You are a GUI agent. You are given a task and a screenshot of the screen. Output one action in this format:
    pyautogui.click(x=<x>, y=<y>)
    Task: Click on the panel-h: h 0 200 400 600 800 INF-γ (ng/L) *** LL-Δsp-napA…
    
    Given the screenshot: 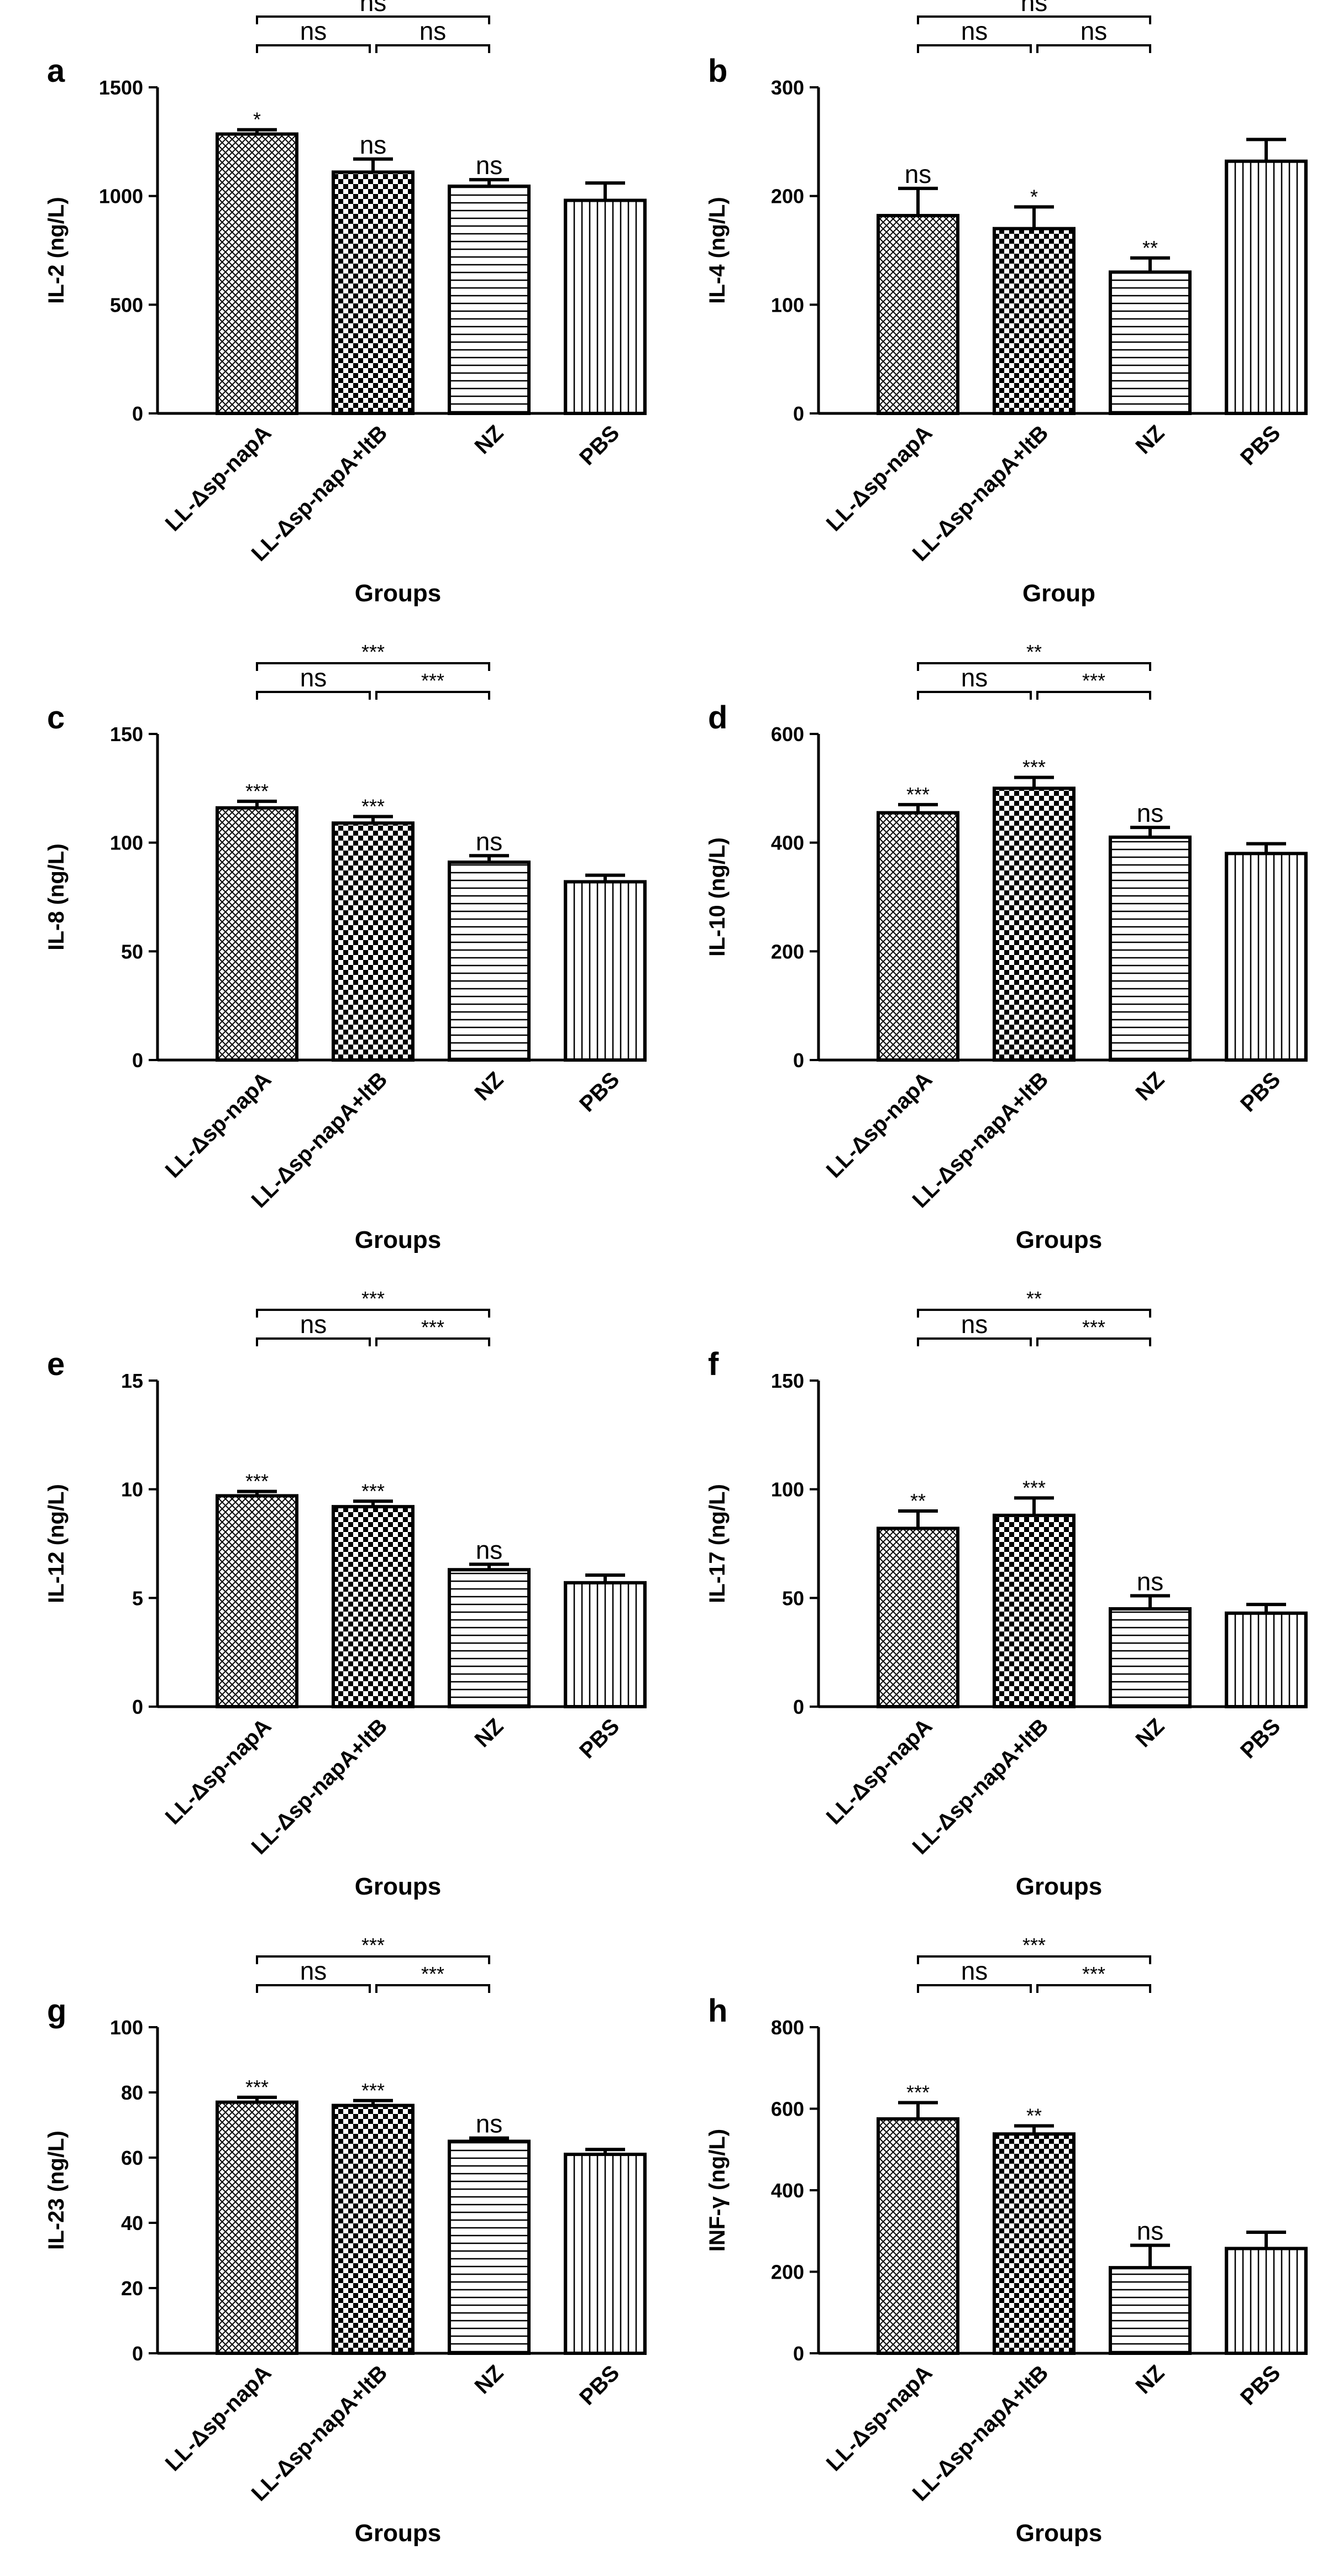 What is the action you would take?
    pyautogui.click(x=1006, y=2240)
    